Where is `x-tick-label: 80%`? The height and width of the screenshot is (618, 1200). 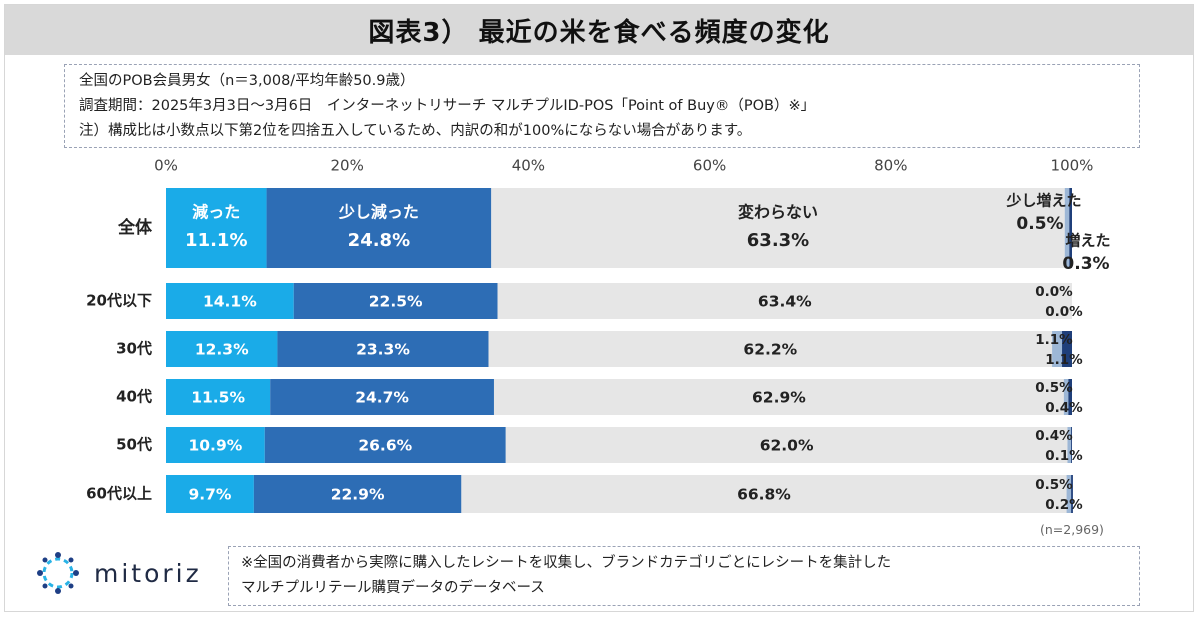 x-tick-label: 80% is located at coordinates (890, 166).